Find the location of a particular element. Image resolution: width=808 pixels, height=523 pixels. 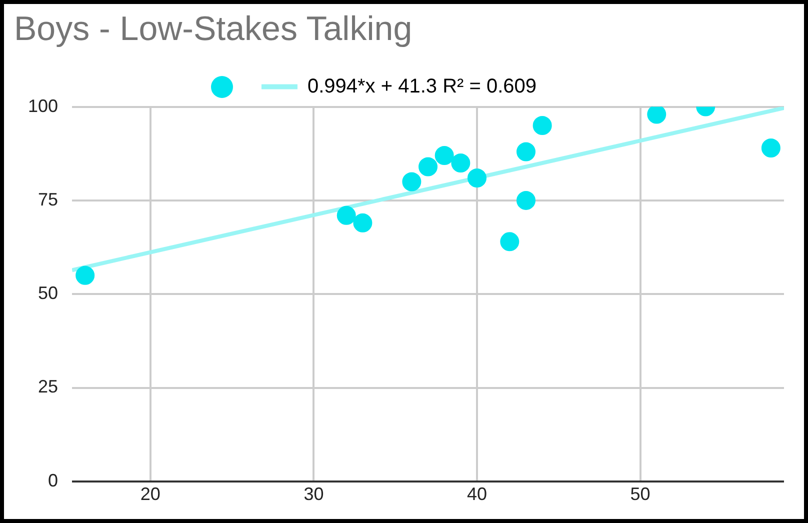

y-tick-label: 75 is located at coordinates (48, 199).